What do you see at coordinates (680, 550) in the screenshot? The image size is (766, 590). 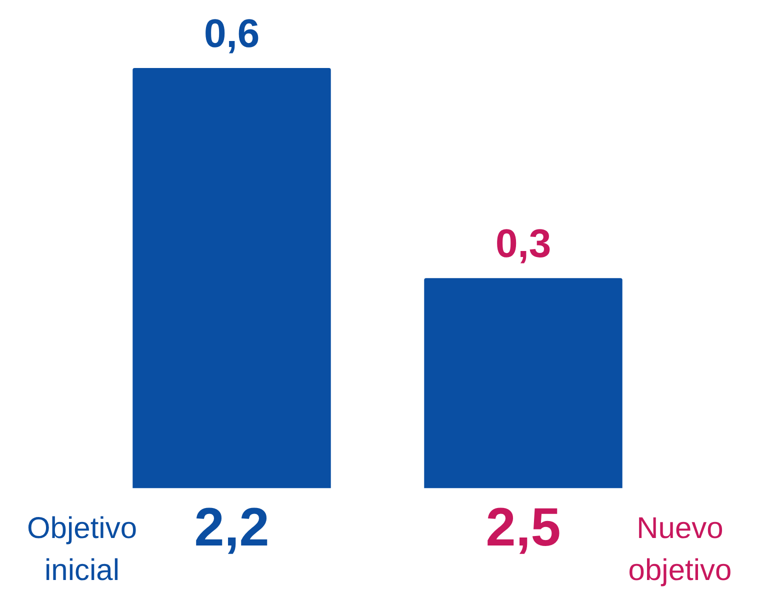 I see `text: Nuevo objetivo` at bounding box center [680, 550].